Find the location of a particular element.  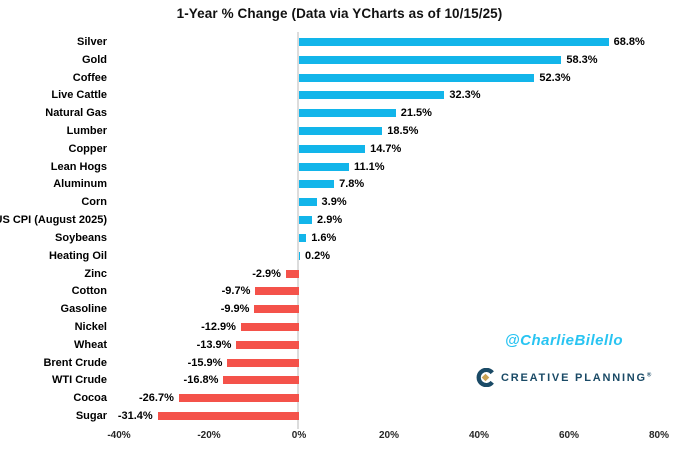

zero-axis-gridline is located at coordinates (298, 230).